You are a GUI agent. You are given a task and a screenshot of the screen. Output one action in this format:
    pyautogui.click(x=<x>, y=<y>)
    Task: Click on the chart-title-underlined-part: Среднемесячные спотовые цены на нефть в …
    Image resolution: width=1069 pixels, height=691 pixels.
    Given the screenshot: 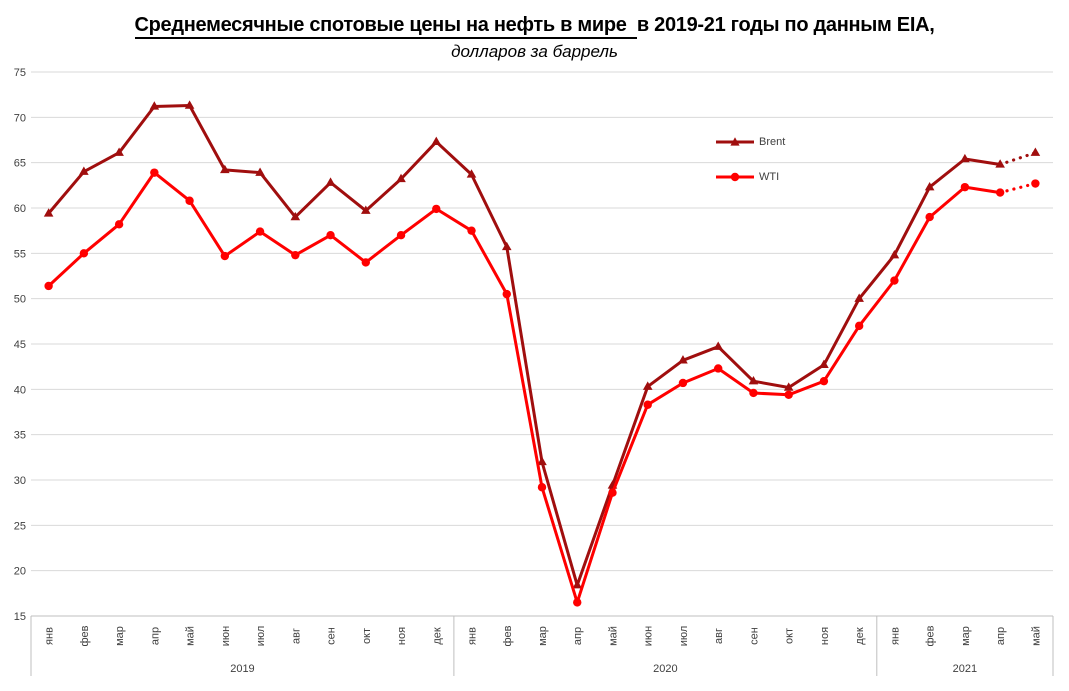 What is the action you would take?
    pyautogui.click(x=385, y=26)
    